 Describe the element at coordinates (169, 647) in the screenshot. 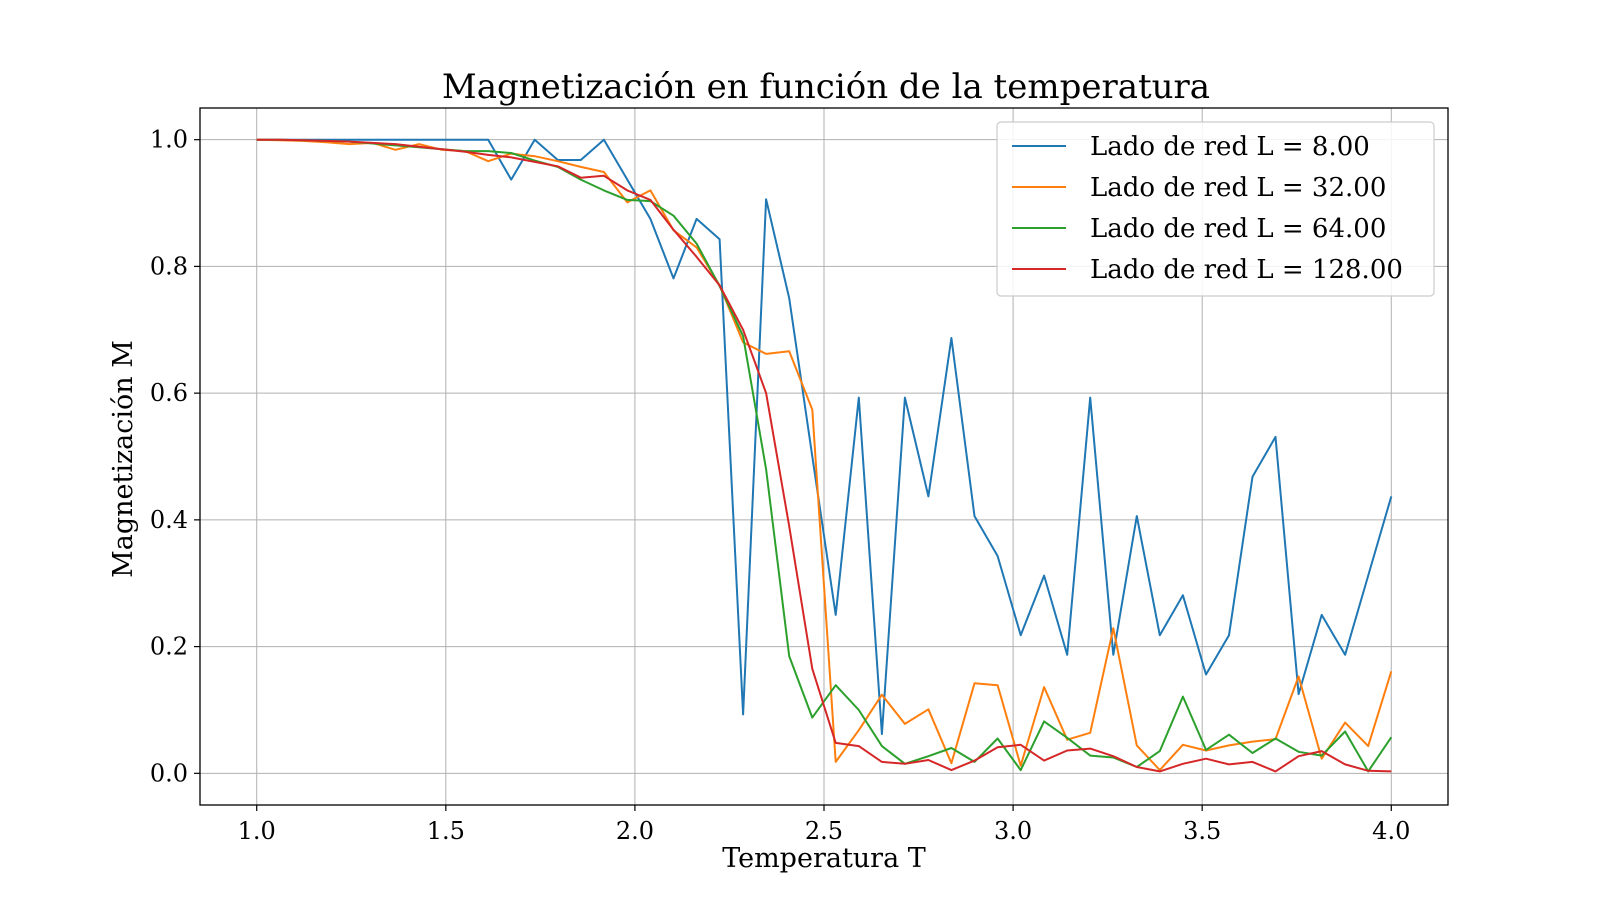

I see `y-tick-label: 0.2` at that location.